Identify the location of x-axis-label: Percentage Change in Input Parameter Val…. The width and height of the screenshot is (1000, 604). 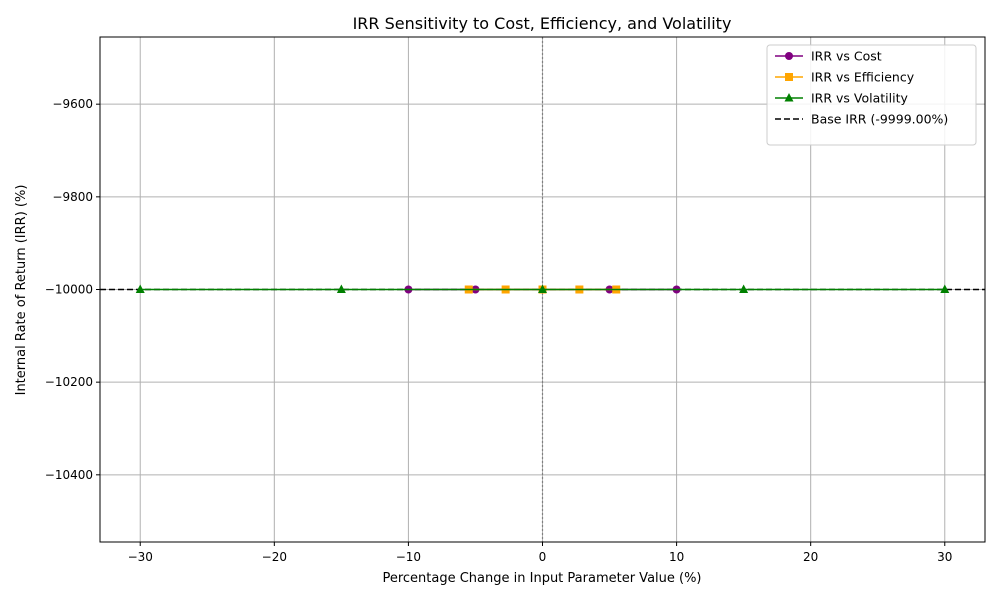
(541, 578).